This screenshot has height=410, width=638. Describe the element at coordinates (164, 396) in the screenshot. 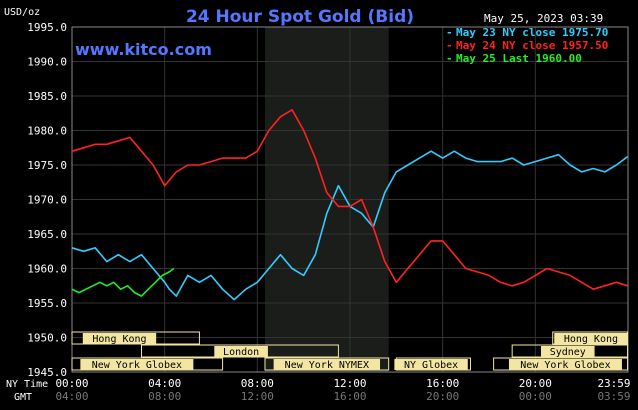

I see `x-tick-label-gmt: 08:00` at that location.